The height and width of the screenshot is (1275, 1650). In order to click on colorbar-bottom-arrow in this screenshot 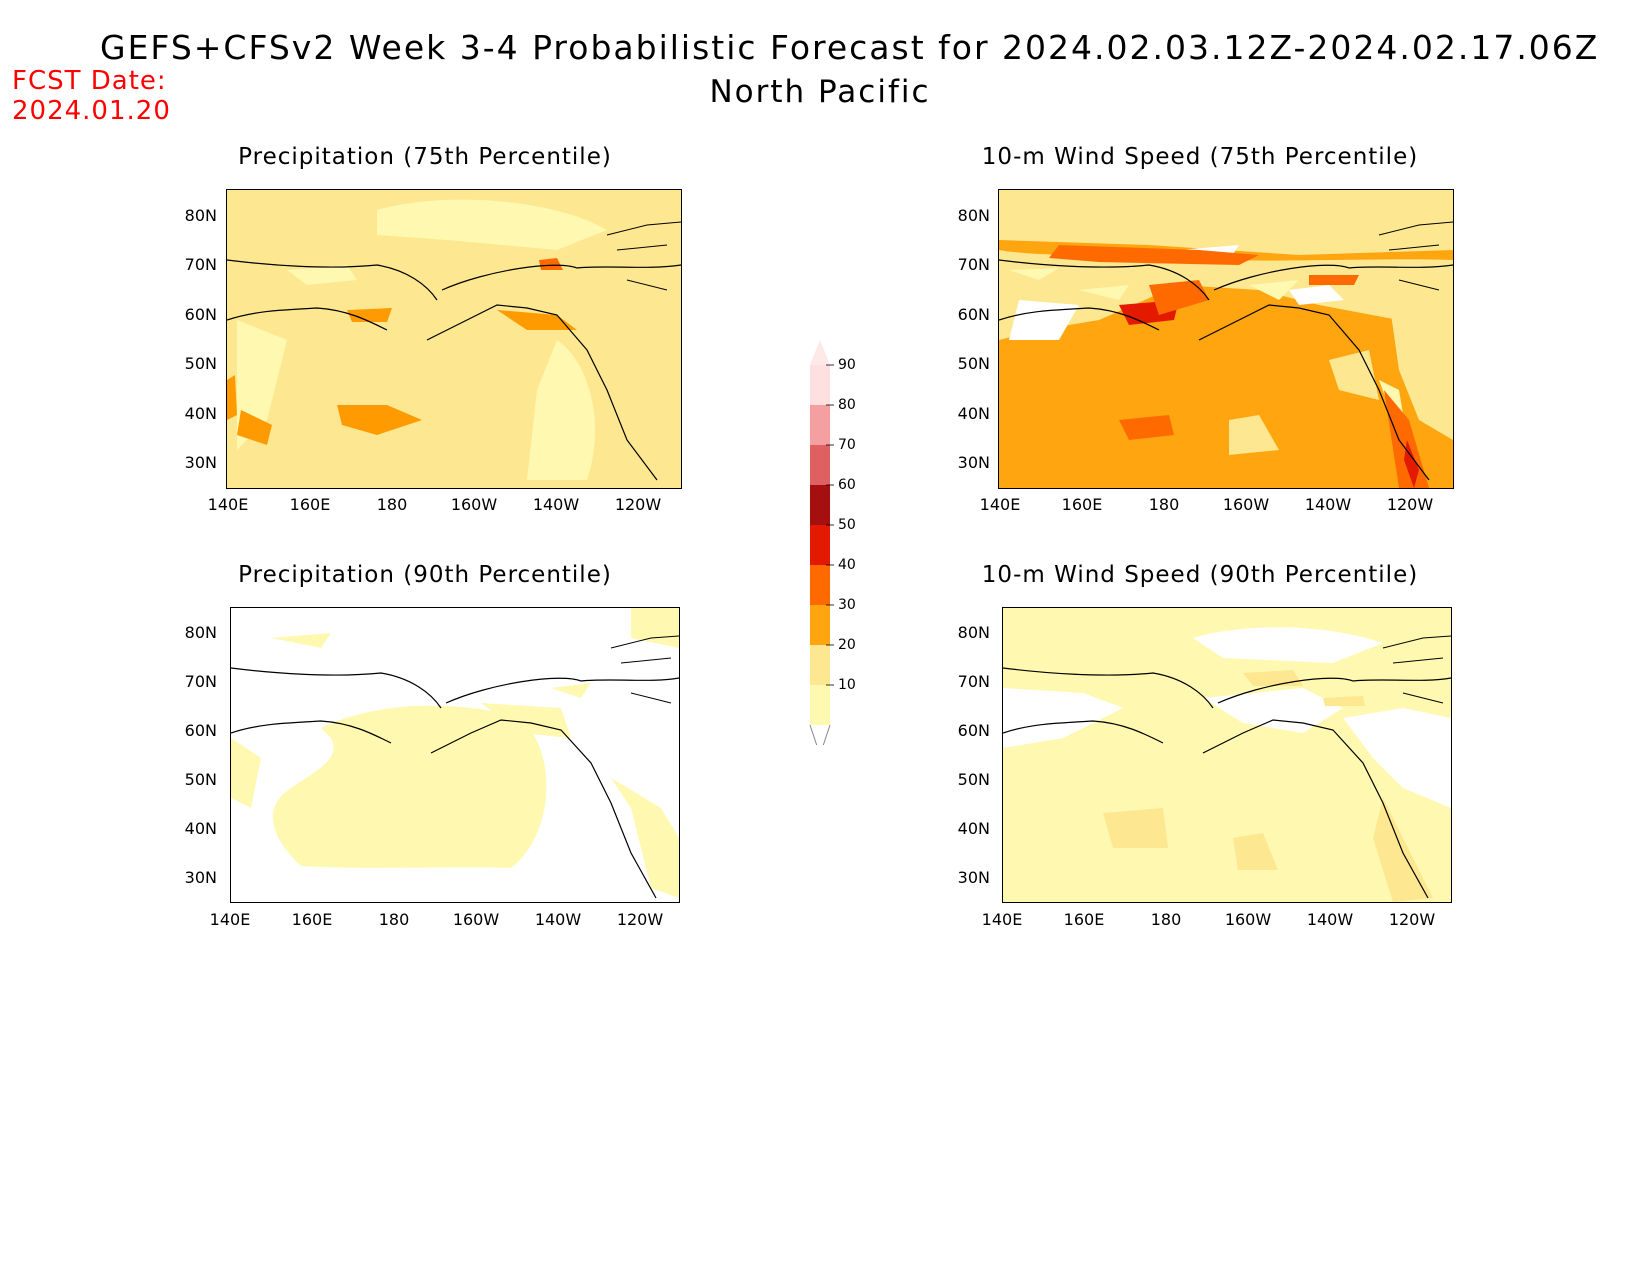, I will do `click(820, 734)`.